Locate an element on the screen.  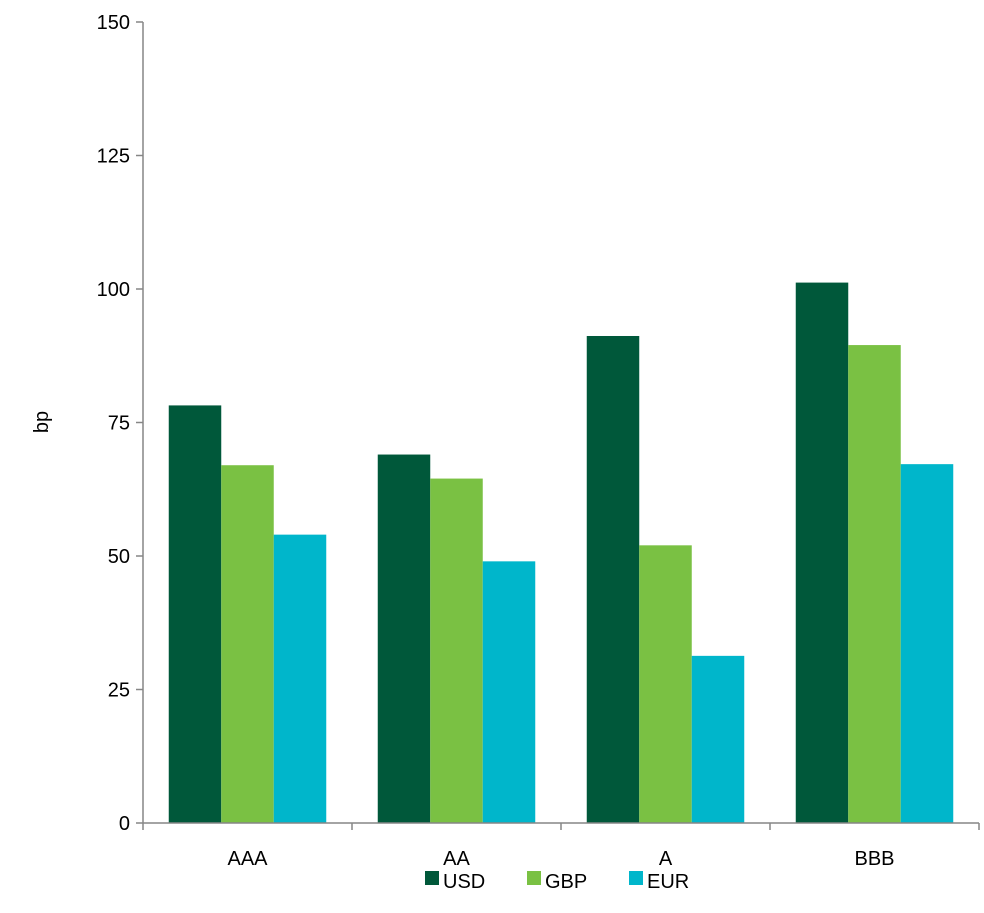
bar-eur-aa is located at coordinates (509, 692).